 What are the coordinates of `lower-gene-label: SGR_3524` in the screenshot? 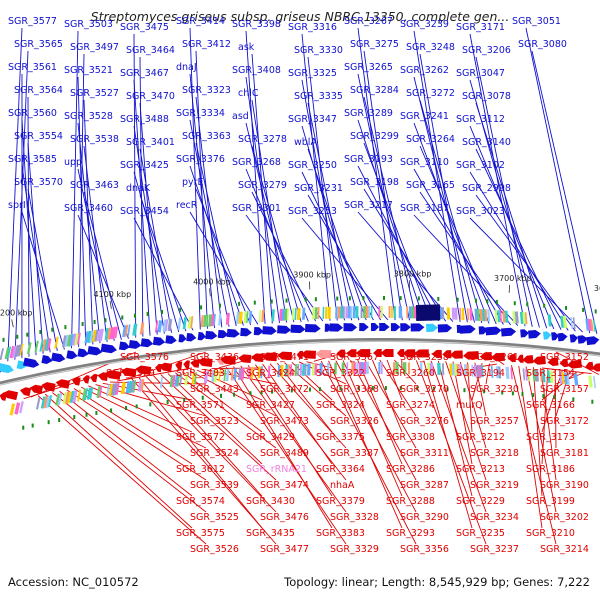 It's located at (214, 453).